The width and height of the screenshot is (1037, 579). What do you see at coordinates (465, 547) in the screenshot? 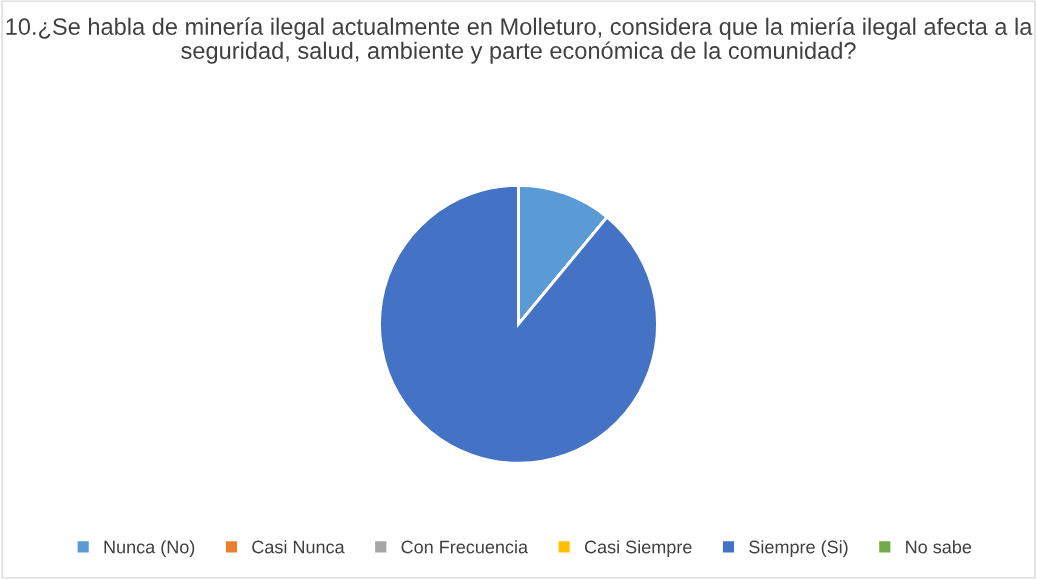
I see `legend-label: Con Frecuencia` at bounding box center [465, 547].